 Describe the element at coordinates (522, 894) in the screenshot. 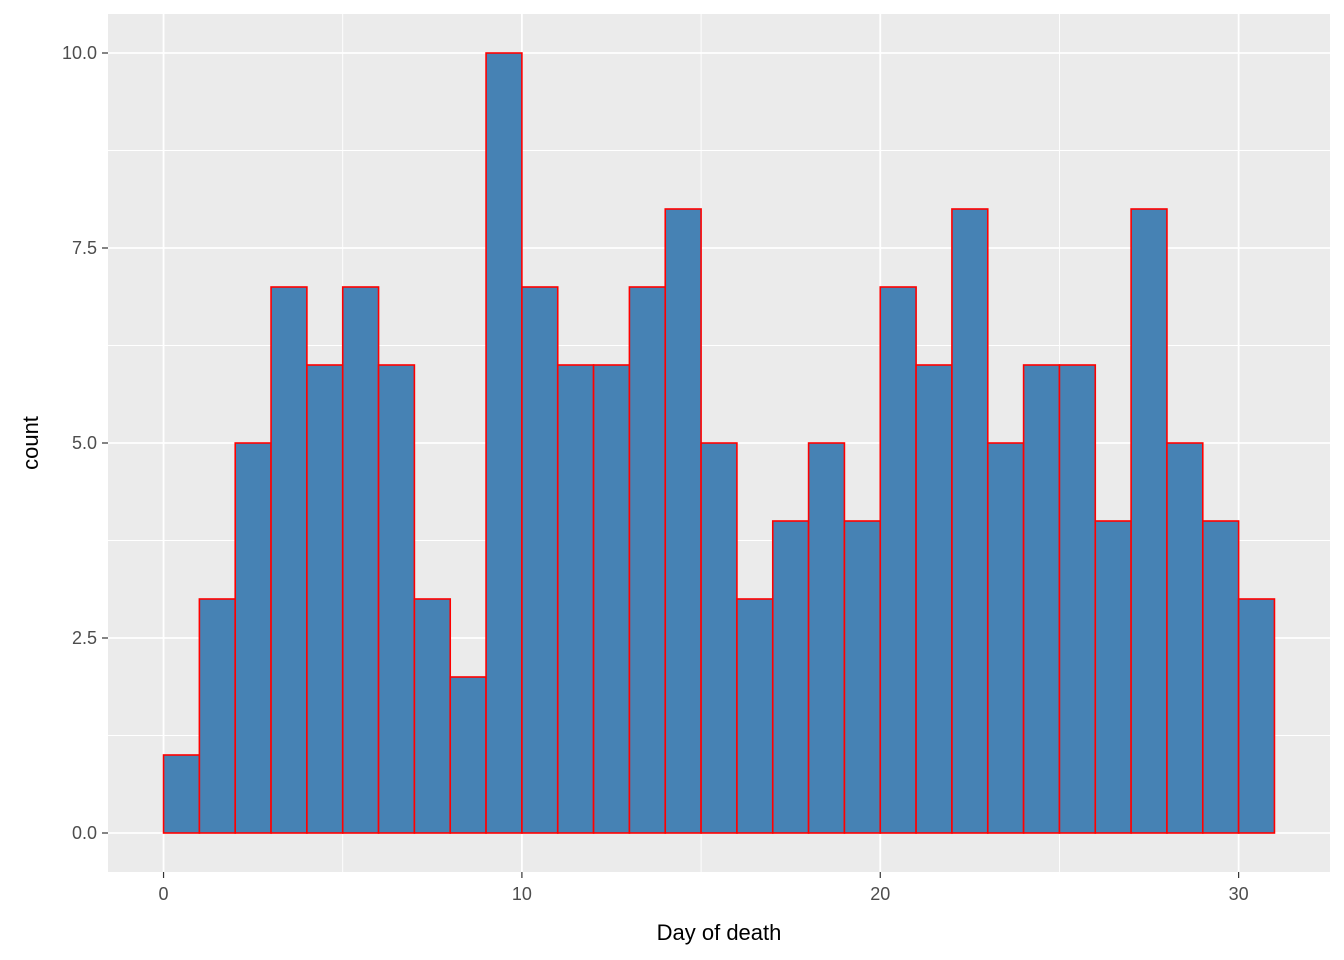

I see `x-tick-label: 10` at that location.